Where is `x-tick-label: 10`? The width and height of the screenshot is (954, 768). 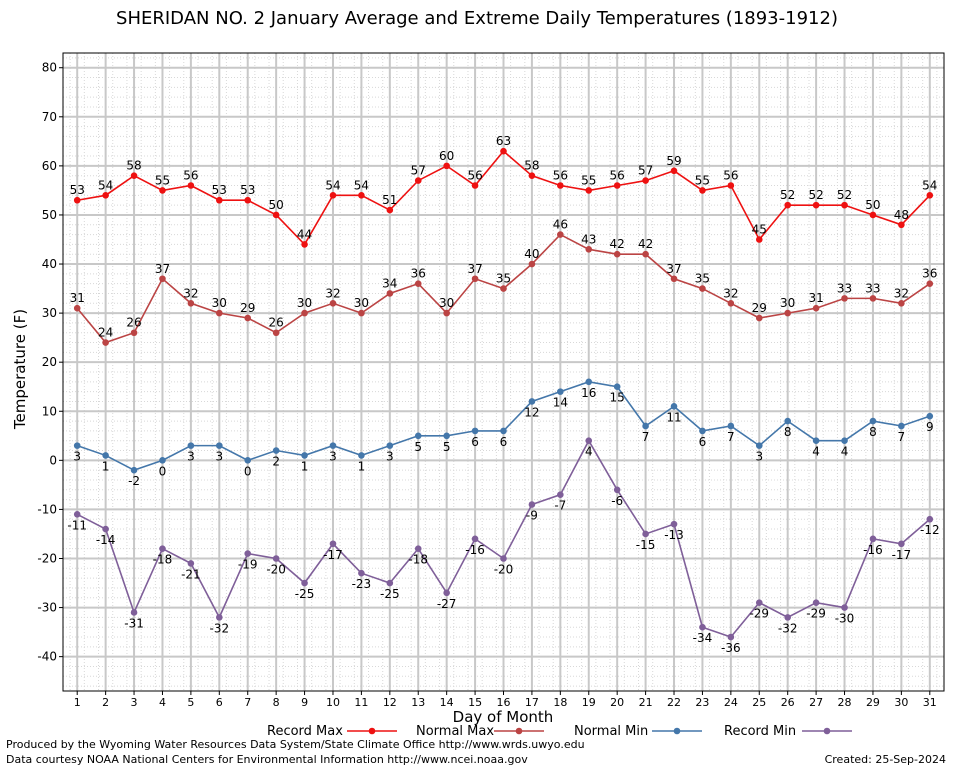
x-tick-label: 10 is located at coordinates (333, 702).